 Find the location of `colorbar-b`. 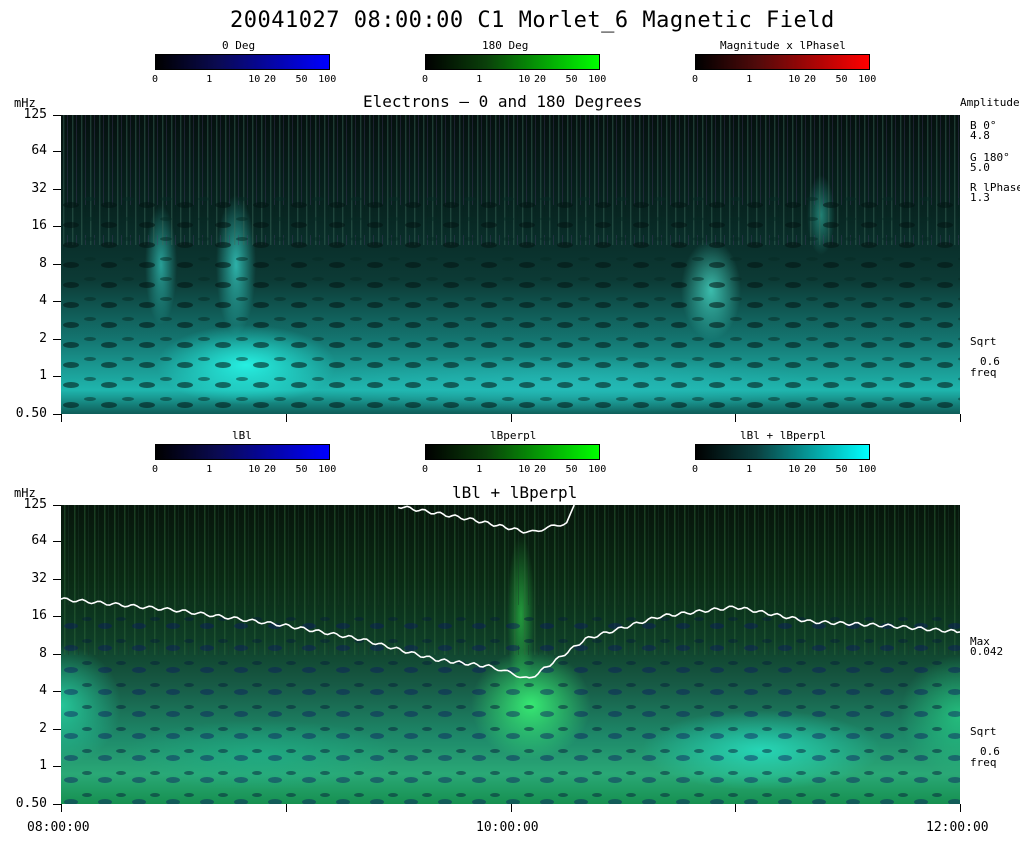

colorbar-b is located at coordinates (242, 452).